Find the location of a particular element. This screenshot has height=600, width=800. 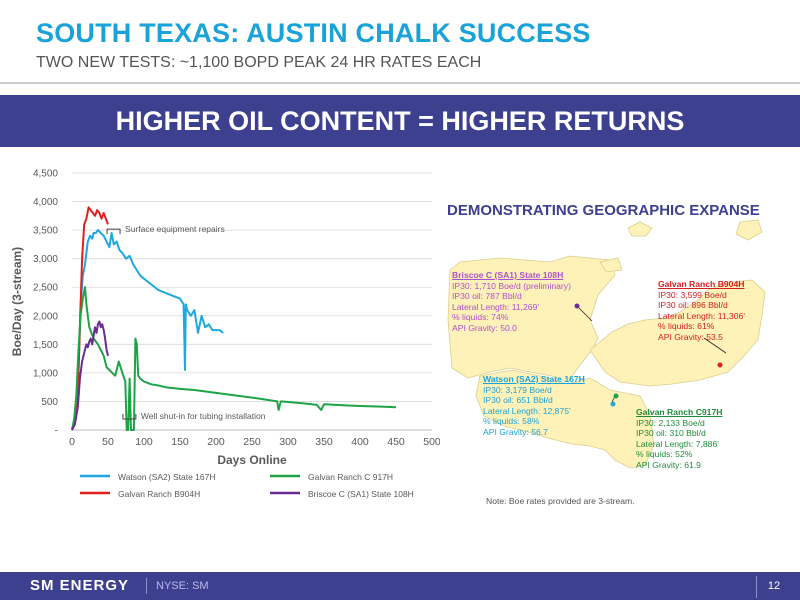

well-oil: IP30 oil: 787 Bbl/d is located at coordinates (487, 296).